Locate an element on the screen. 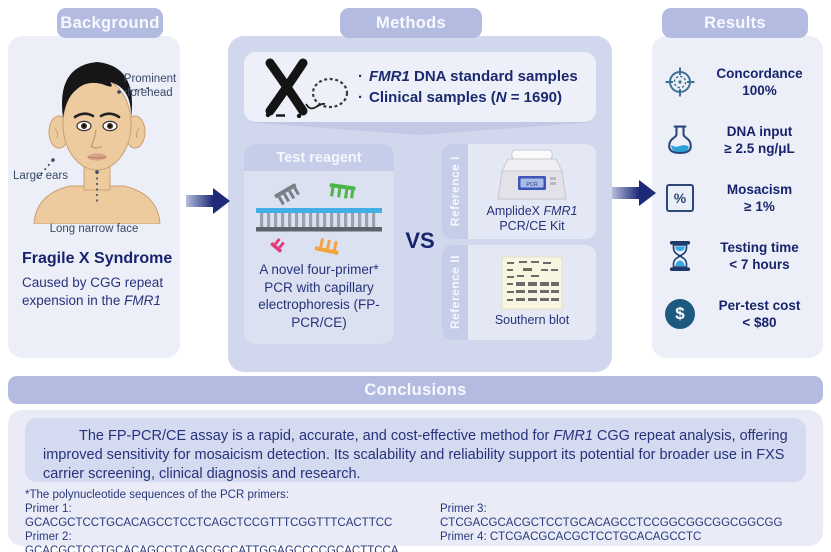 The image size is (831, 552). primer-4-sequence: Primer 4: CTCGACGCACGCTCCTGCACAGCCTC is located at coordinates (571, 537).